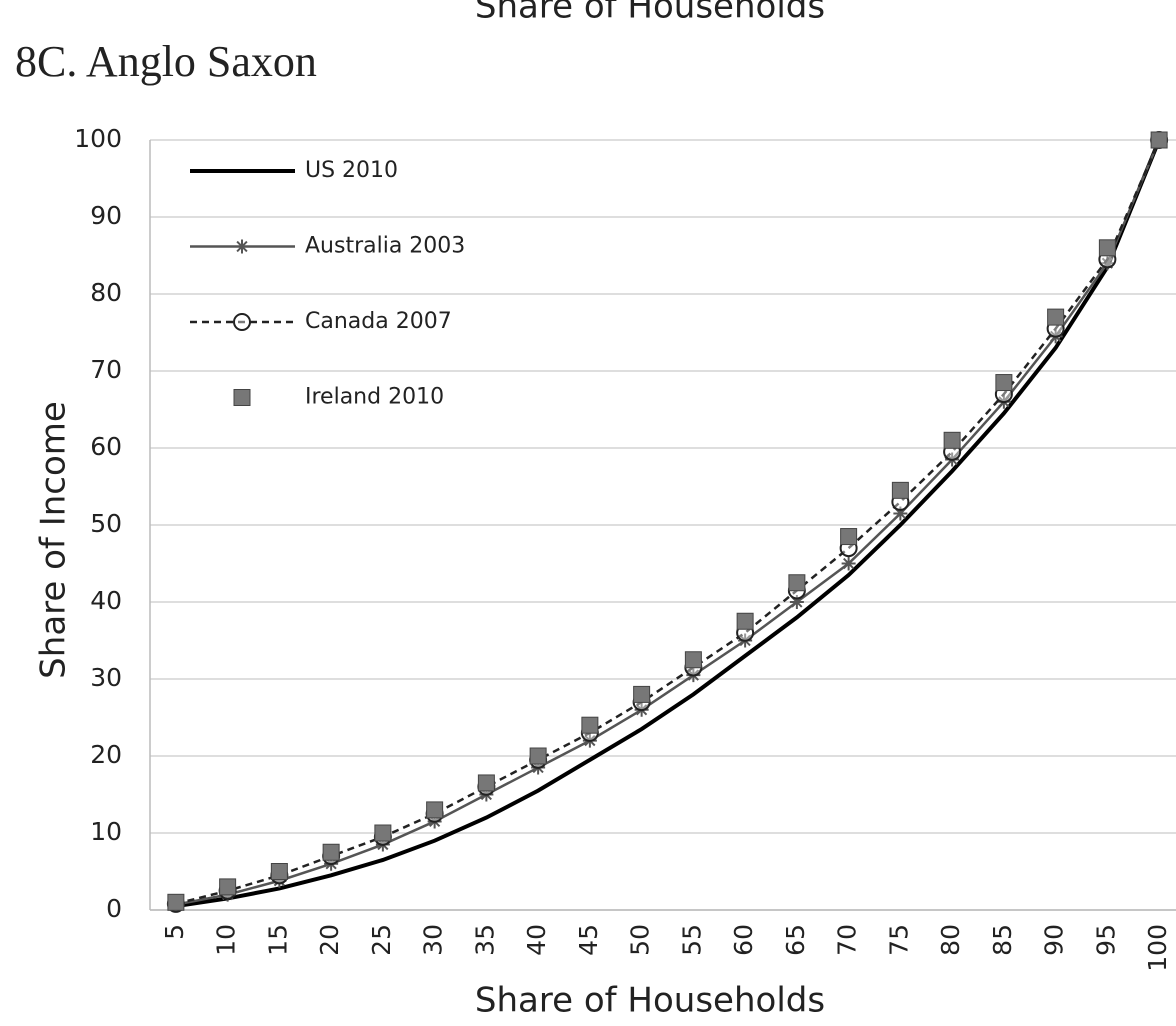  Describe the element at coordinates (378, 321) in the screenshot. I see `legend-label: Canada 2007` at that location.